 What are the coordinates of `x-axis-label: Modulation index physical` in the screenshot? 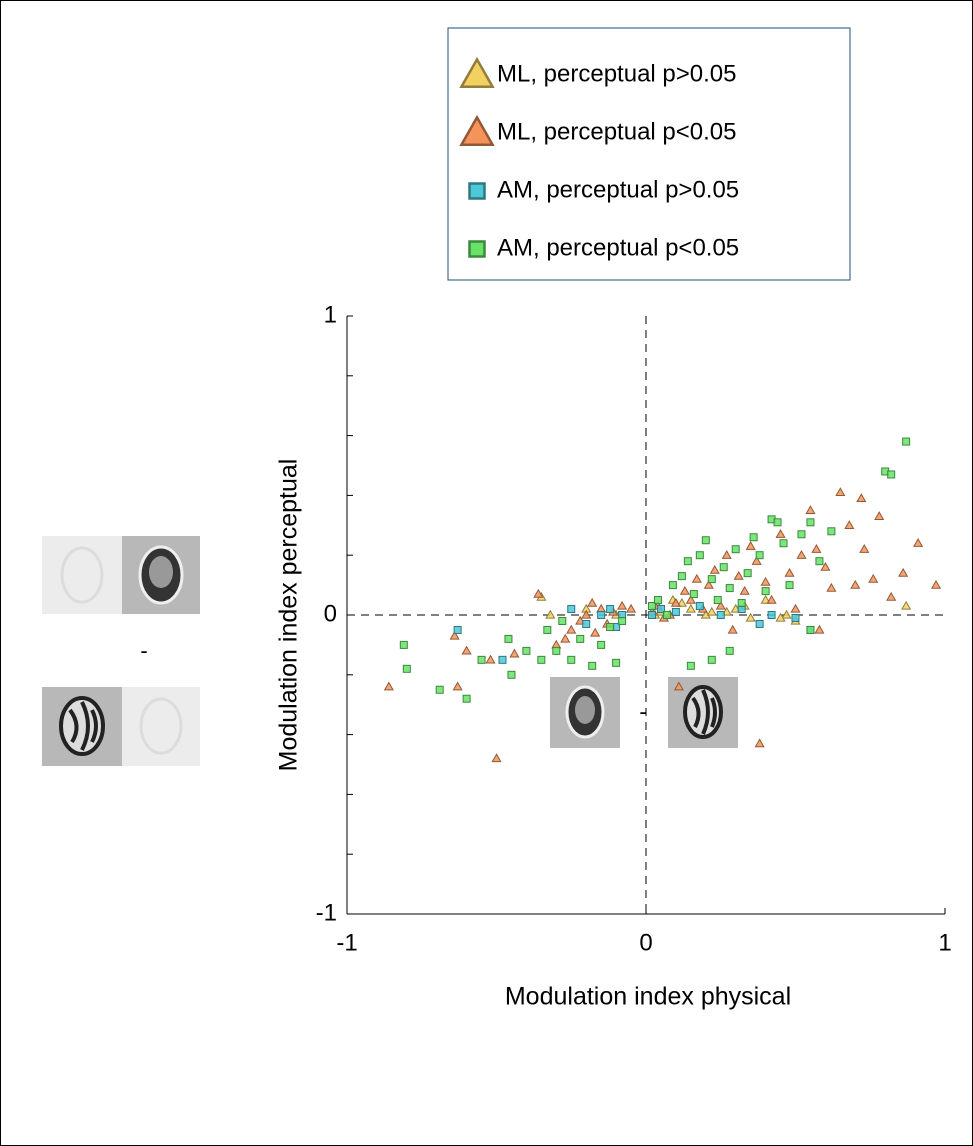 It's located at (648, 997).